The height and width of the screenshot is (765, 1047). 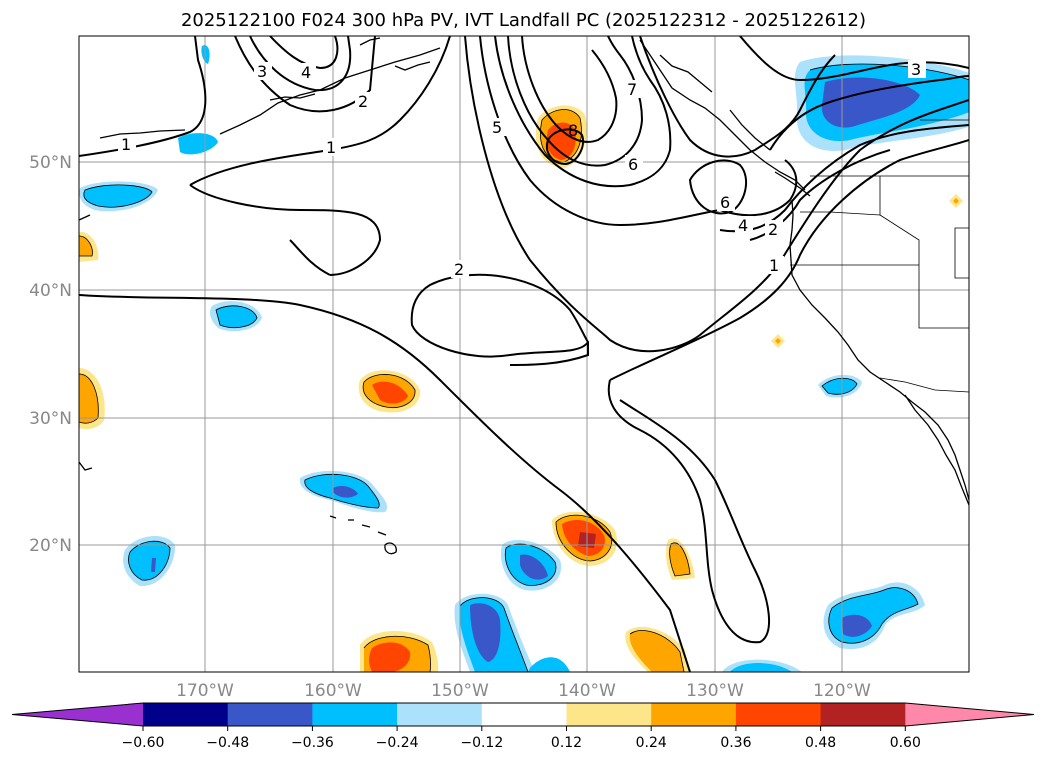 What do you see at coordinates (50, 419) in the screenshot?
I see `lat-label: 30°N` at bounding box center [50, 419].